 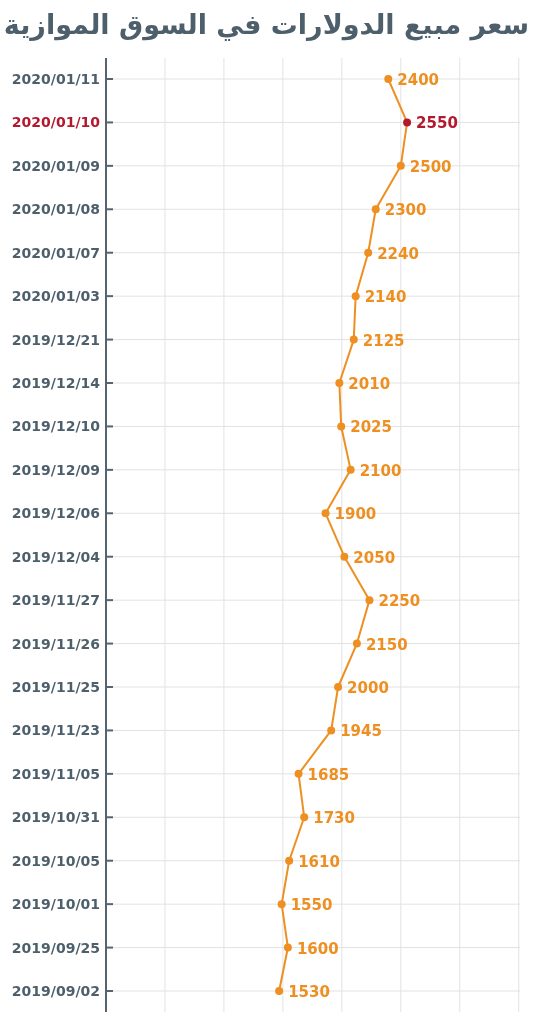 I want to click on data-label: 2125, so click(x=383, y=340).